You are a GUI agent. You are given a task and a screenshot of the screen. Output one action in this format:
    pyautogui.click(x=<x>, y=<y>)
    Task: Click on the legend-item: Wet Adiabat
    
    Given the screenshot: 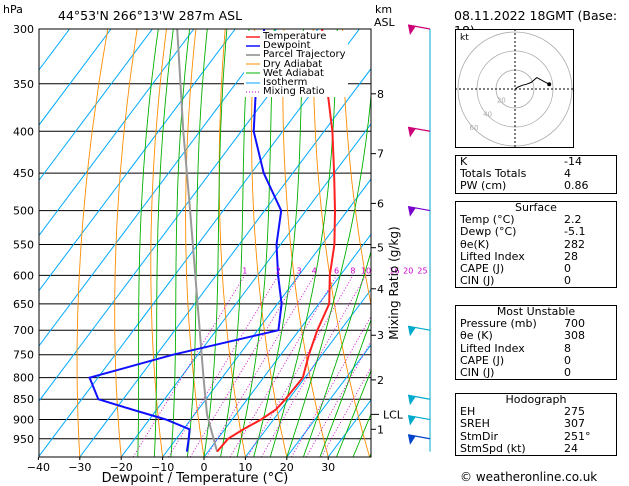 What is the action you would take?
    pyautogui.click(x=296, y=73)
    